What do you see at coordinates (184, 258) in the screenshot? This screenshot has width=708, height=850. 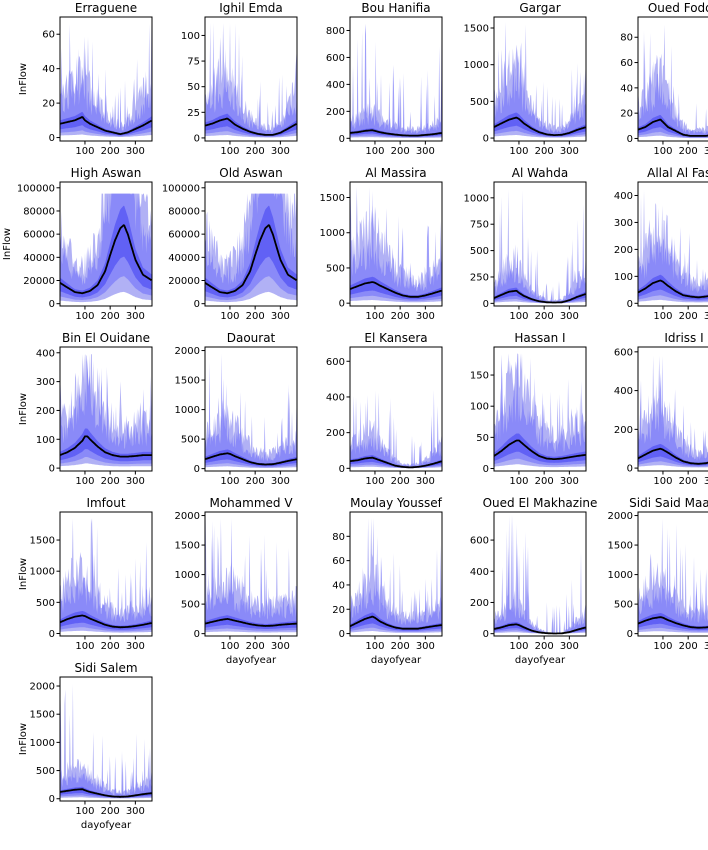 I see `y-tick-label: 40000` at bounding box center [184, 258].